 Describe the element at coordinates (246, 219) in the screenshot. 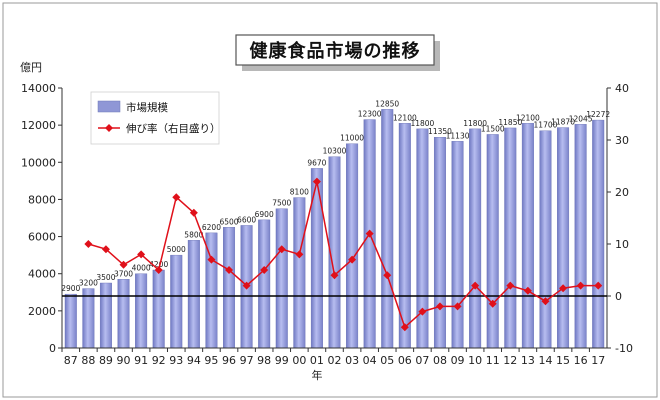

I see `bar-value-label-97: 6600` at that location.